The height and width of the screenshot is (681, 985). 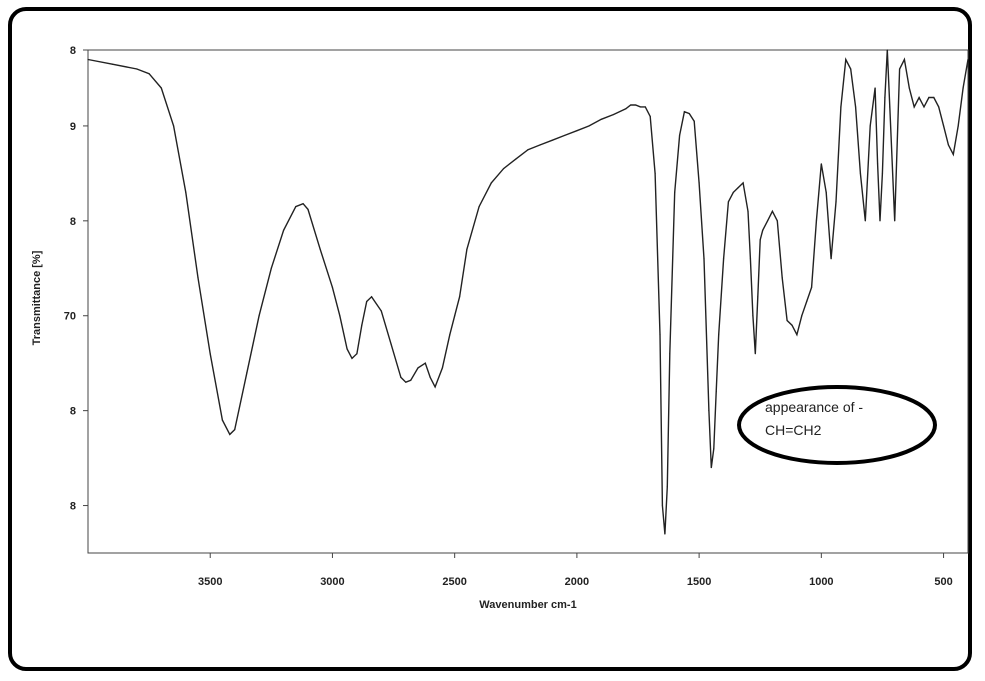 What do you see at coordinates (76, 279) in the screenshot?
I see `y-axis-ticks: 8 8 70 8 9 8` at bounding box center [76, 279].